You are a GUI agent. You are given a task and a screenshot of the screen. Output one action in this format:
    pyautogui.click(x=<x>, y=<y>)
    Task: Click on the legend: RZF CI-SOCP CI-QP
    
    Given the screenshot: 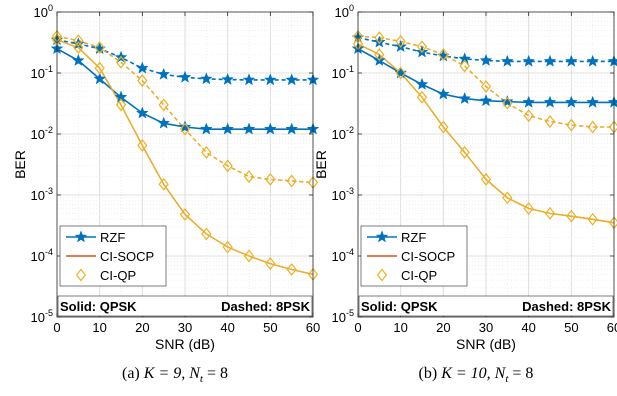 What is the action you would take?
    pyautogui.click(x=113, y=256)
    